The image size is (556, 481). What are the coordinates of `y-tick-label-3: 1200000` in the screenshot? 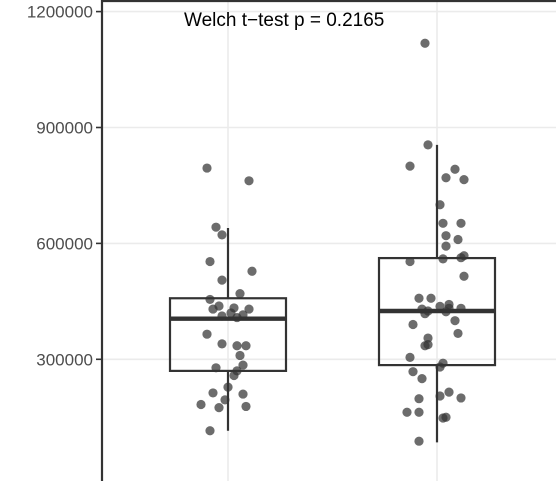 It's located at (60, 12).